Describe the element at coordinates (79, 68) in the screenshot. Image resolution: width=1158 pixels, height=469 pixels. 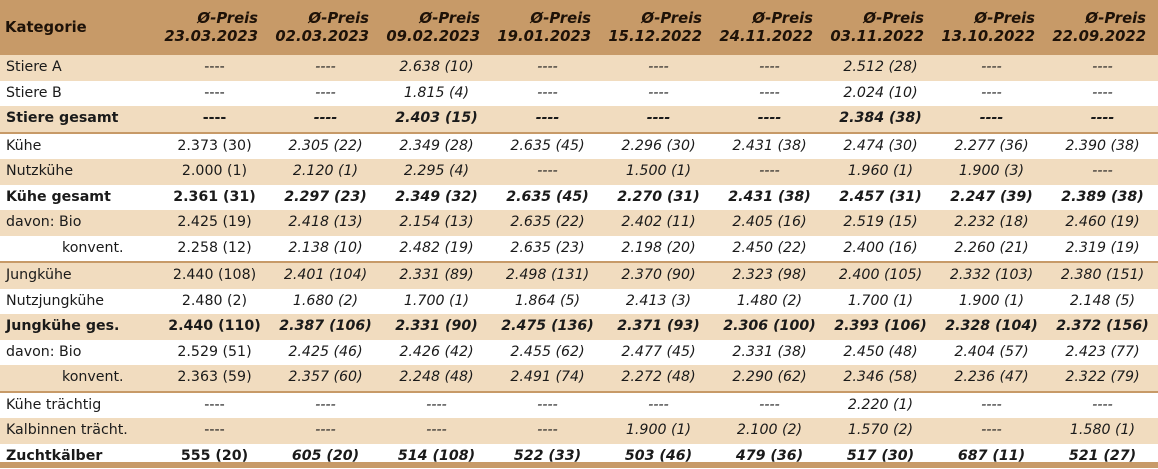
I see `row-label: Stiere A` at that location.